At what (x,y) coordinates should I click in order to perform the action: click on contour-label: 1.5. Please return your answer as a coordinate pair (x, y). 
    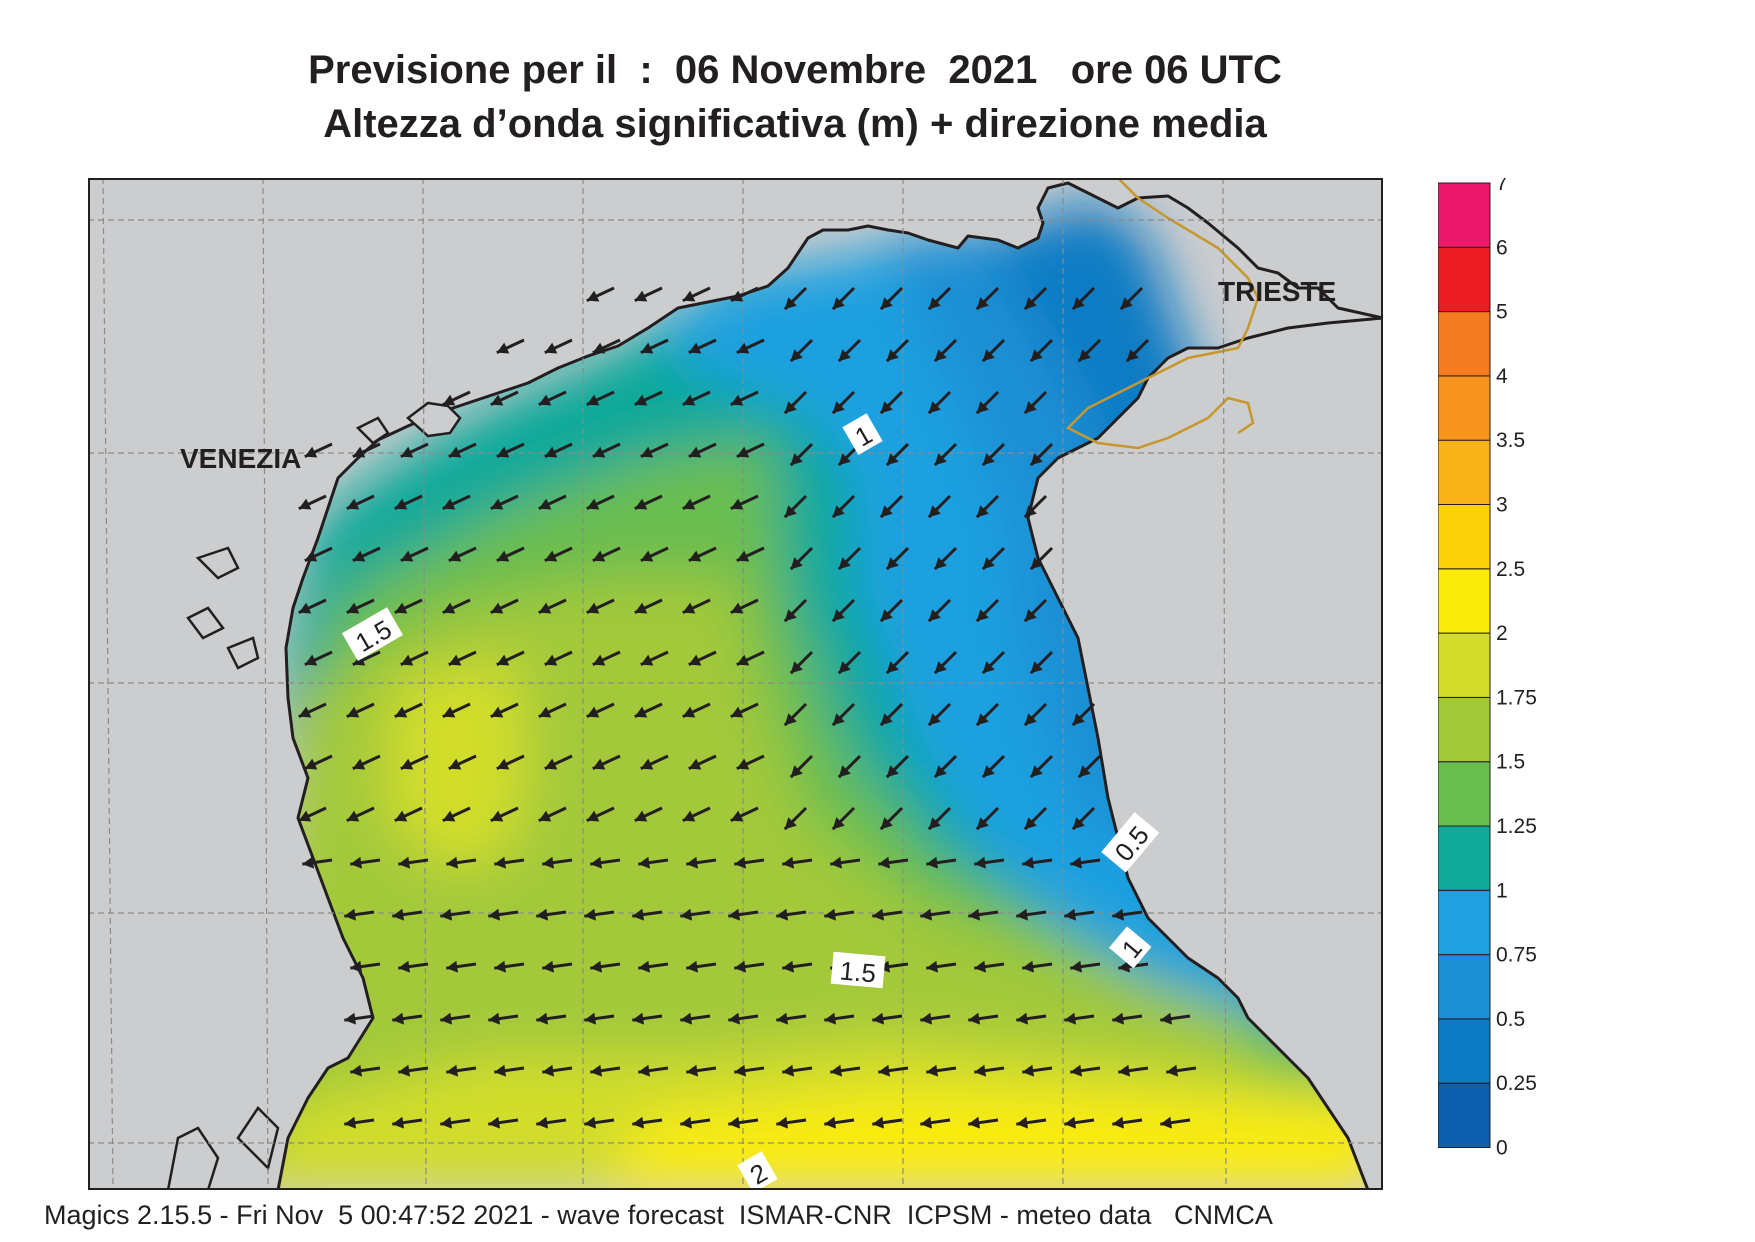
    Looking at the image, I should click on (858, 971).